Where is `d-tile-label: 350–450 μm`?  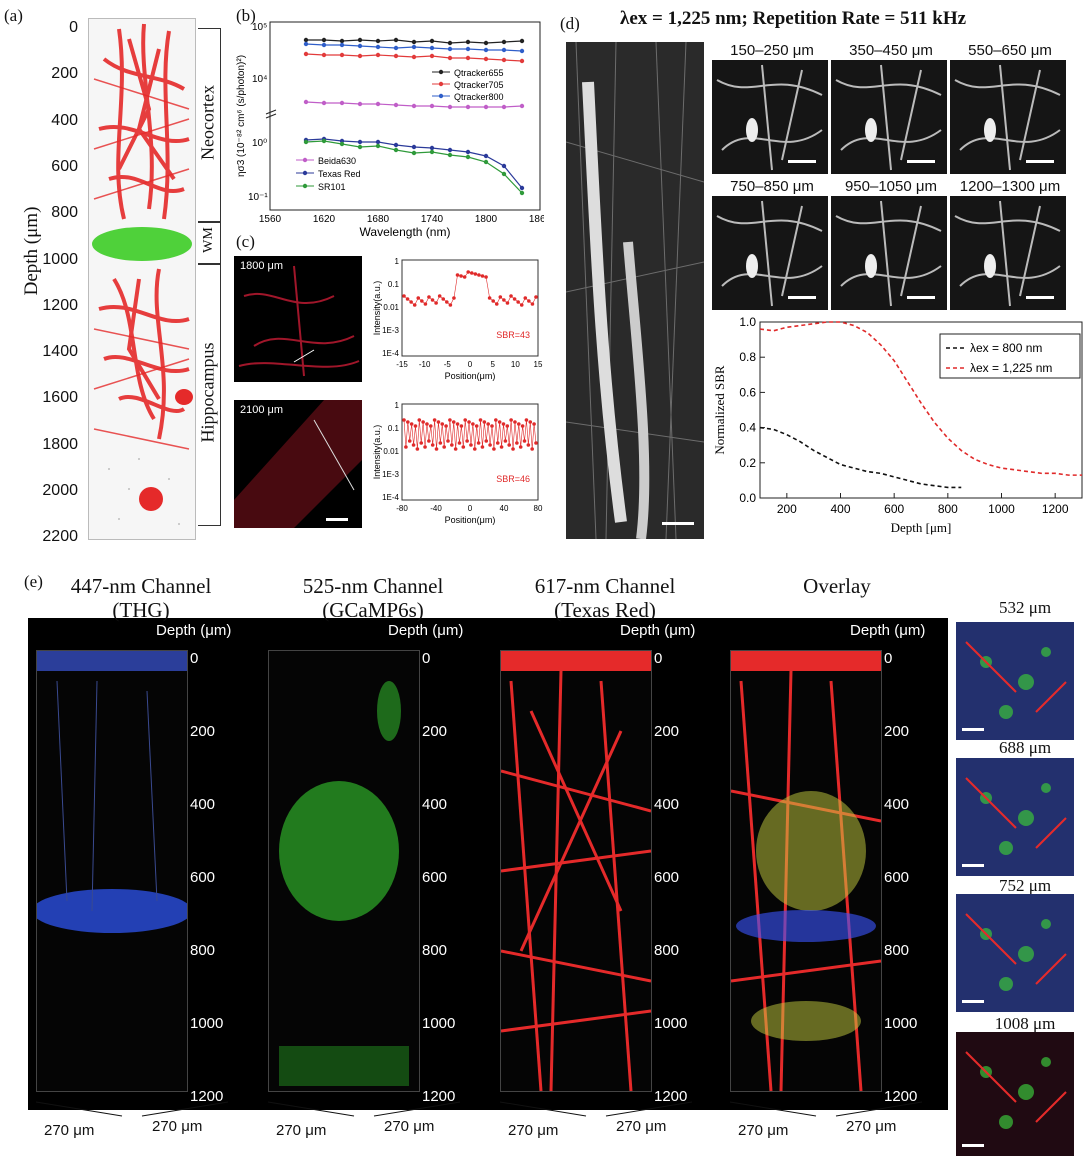
d-tile-label: 350–450 μm is located at coordinates (891, 50).